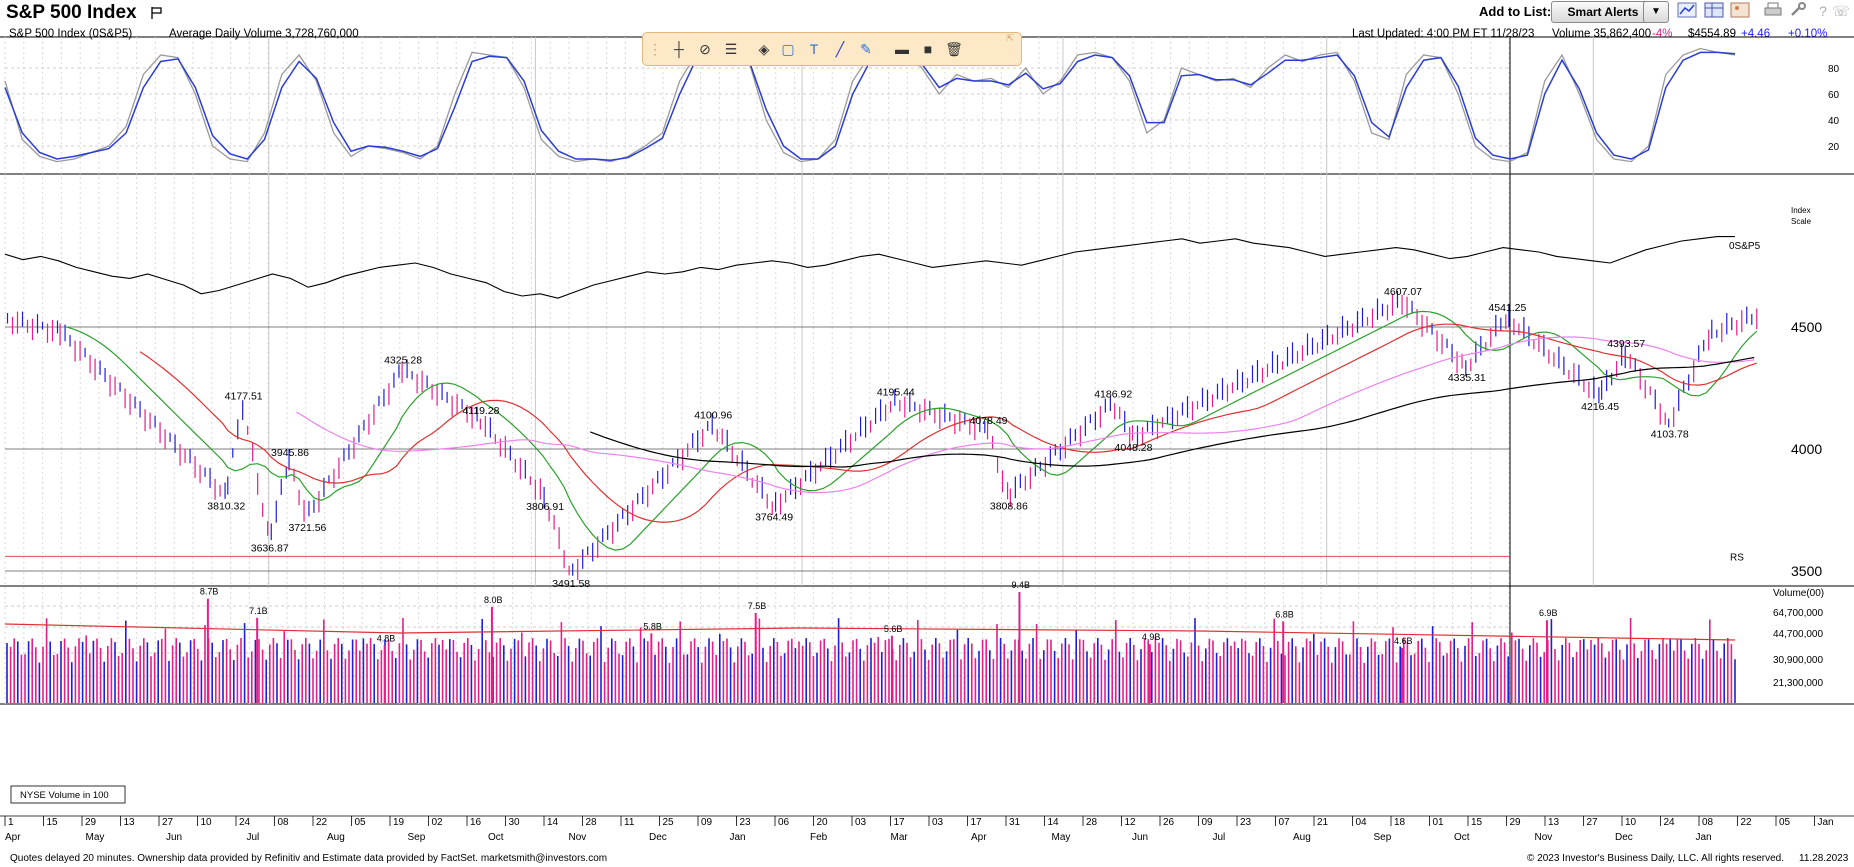 This screenshot has height=867, width=1854. Describe the element at coordinates (669, 822) in the screenshot. I see `x-tick-label-day: 25` at that location.